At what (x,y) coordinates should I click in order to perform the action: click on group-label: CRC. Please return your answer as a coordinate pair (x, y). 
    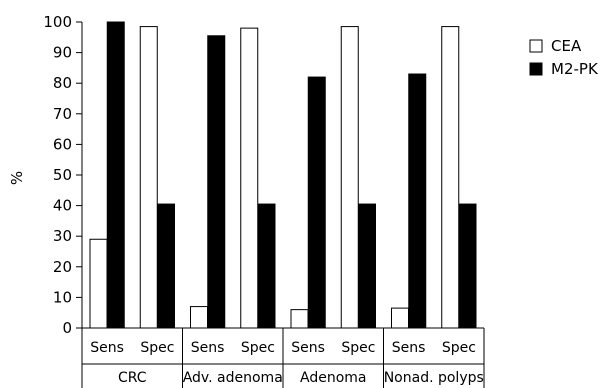
    Looking at the image, I should click on (132, 378).